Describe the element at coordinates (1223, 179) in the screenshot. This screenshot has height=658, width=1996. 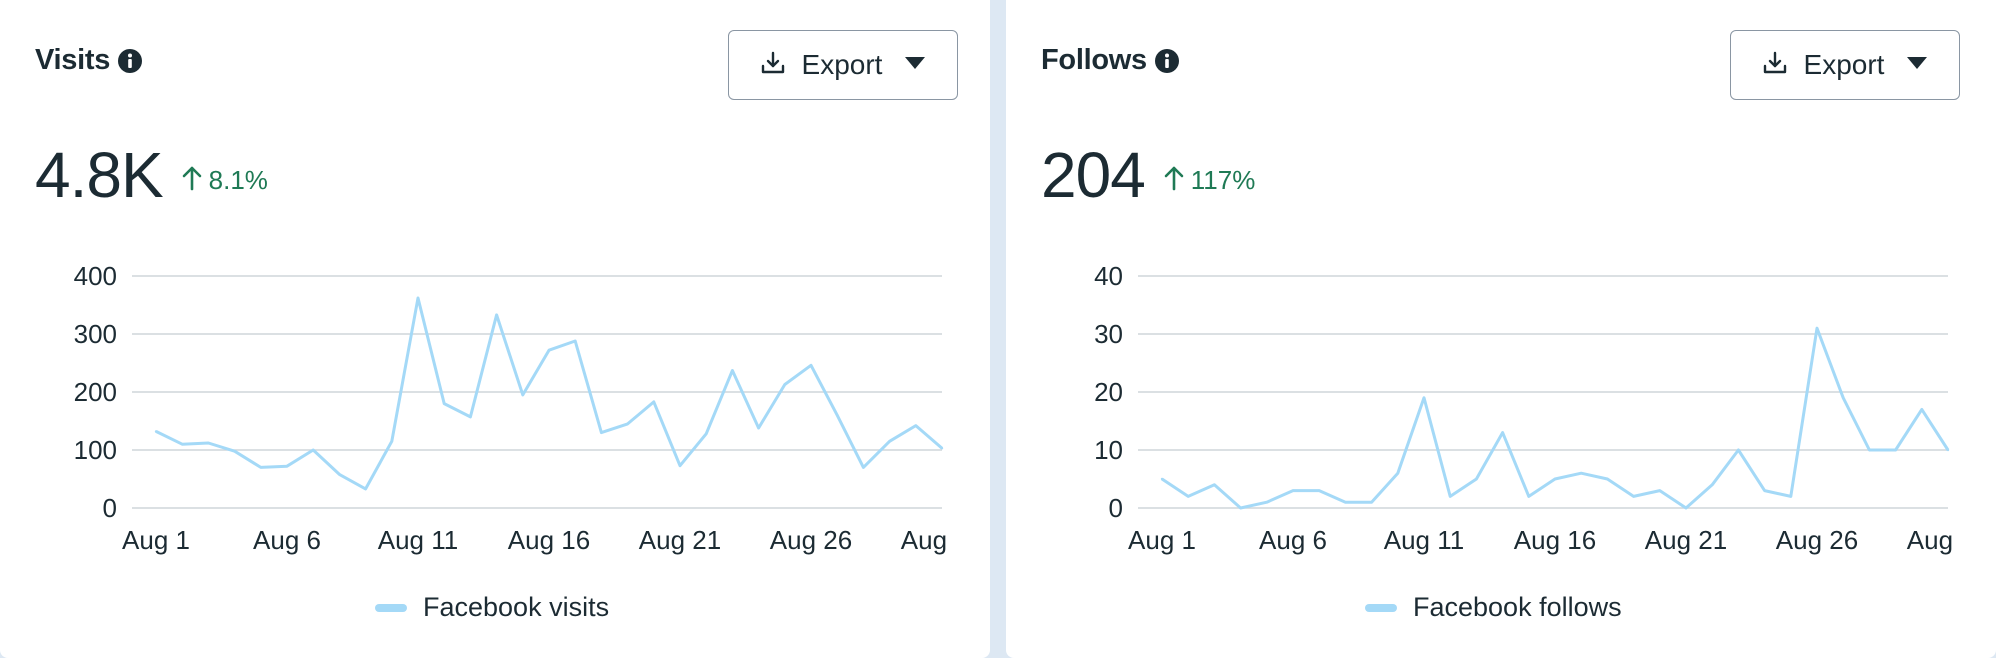
I see `follows-change-percent: 117%` at that location.